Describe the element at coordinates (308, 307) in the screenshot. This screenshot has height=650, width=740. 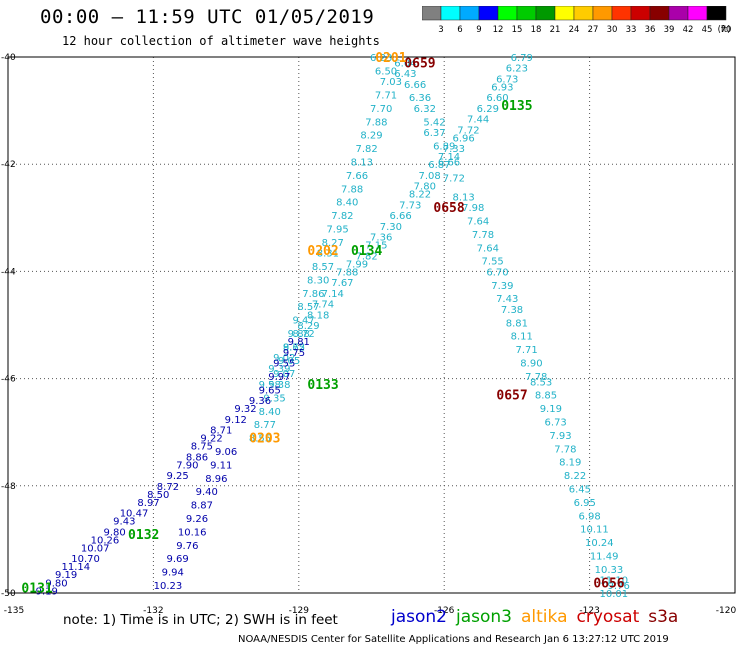
I see `swh-value: 8.57` at that location.